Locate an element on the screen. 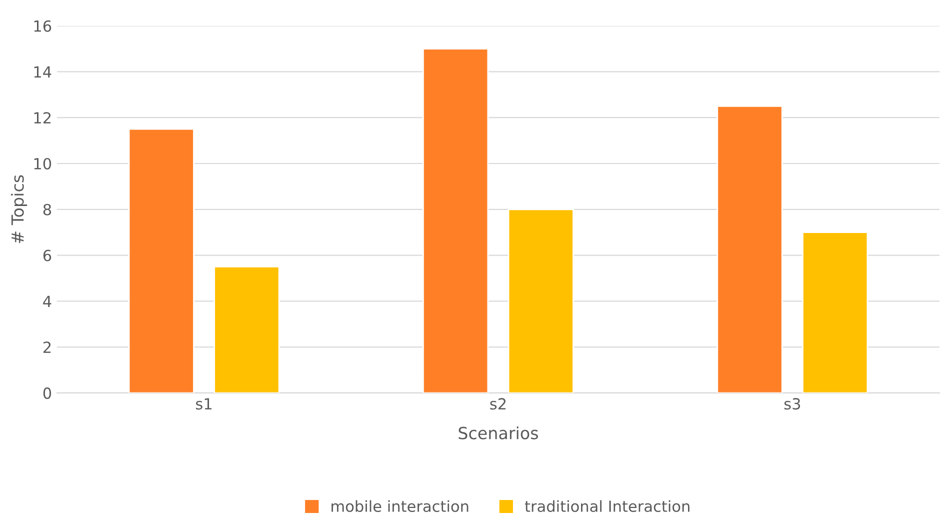 The width and height of the screenshot is (949, 517). y-axis-title: # Topics is located at coordinates (19, 209).